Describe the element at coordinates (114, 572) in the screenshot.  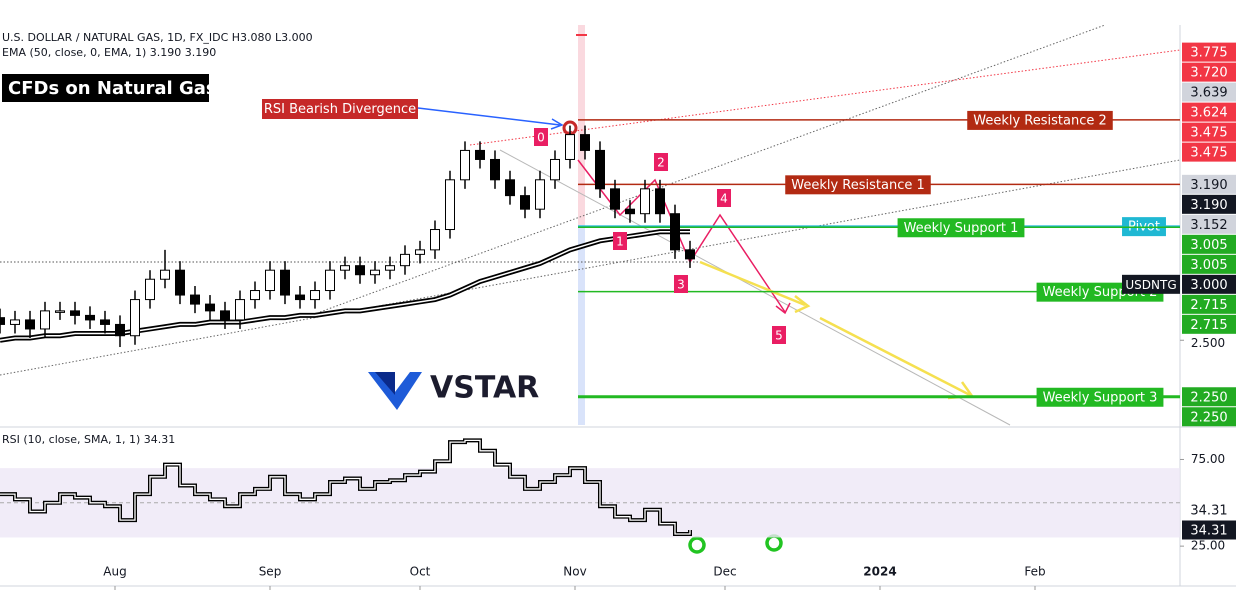
I see `x-tick-label: Aug` at that location.